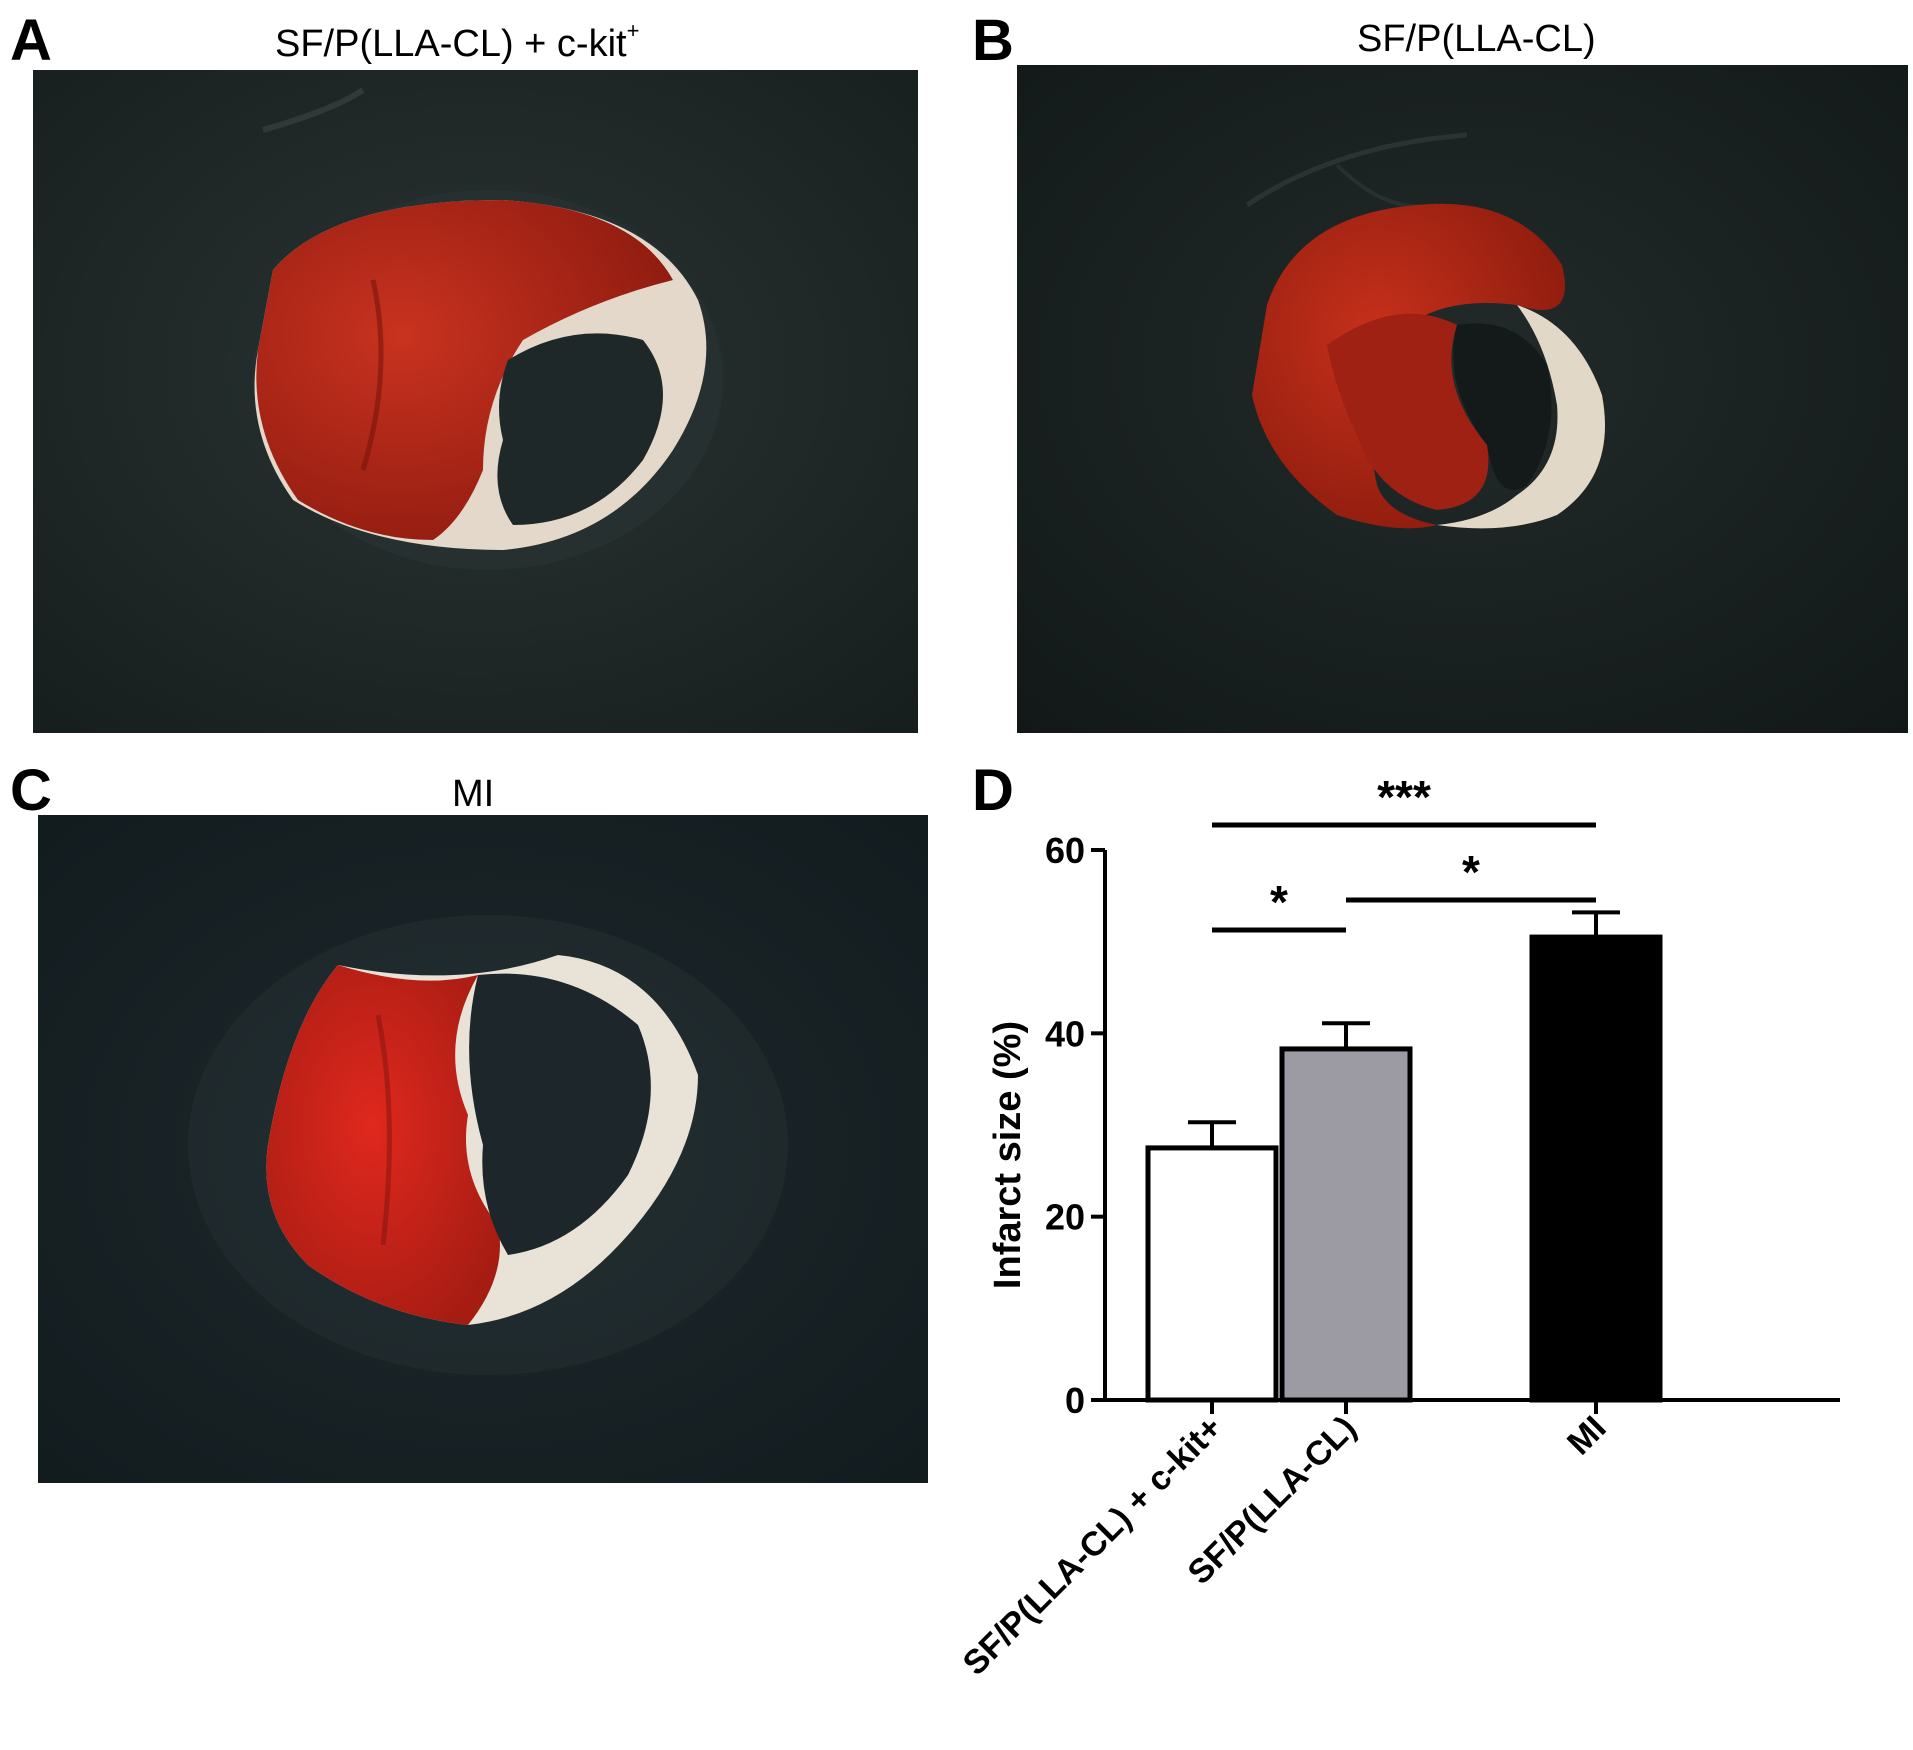 The width and height of the screenshot is (1913, 1750). What do you see at coordinates (1587, 1436) in the screenshot?
I see `x-tick-label: MI` at bounding box center [1587, 1436].